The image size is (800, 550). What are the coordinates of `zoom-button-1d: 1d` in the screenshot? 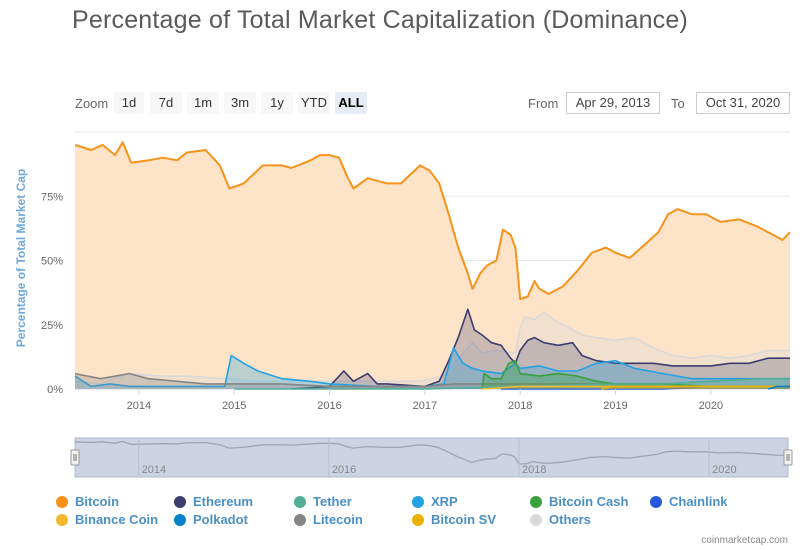 It's located at (129, 103).